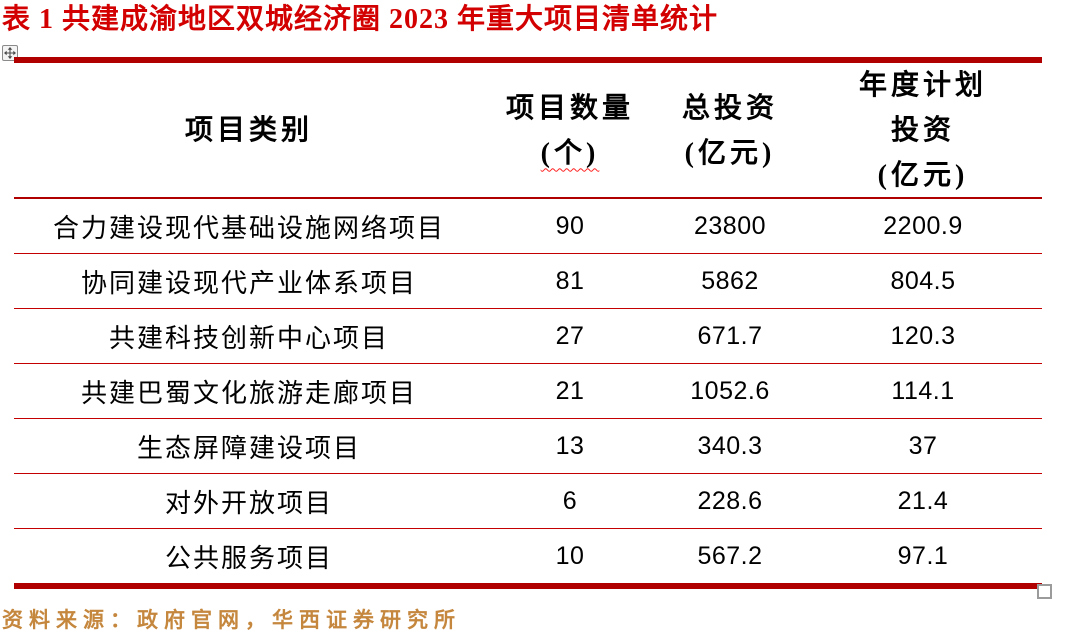 This screenshot has width=1084, height=642. What do you see at coordinates (923, 225) in the screenshot?
I see `cell-annual-investment: 2200.9` at bounding box center [923, 225].